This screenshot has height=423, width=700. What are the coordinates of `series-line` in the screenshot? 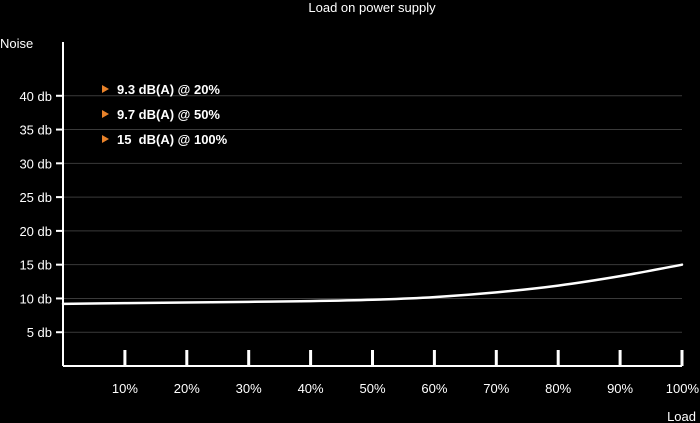 It's located at (372, 284).